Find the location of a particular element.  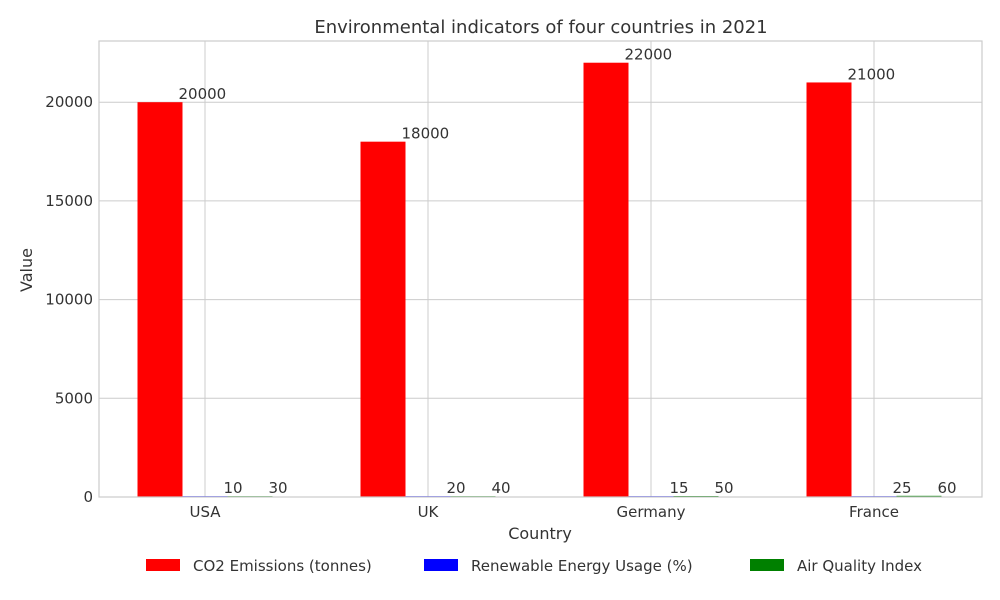

data-label: 18000 is located at coordinates (426, 134).